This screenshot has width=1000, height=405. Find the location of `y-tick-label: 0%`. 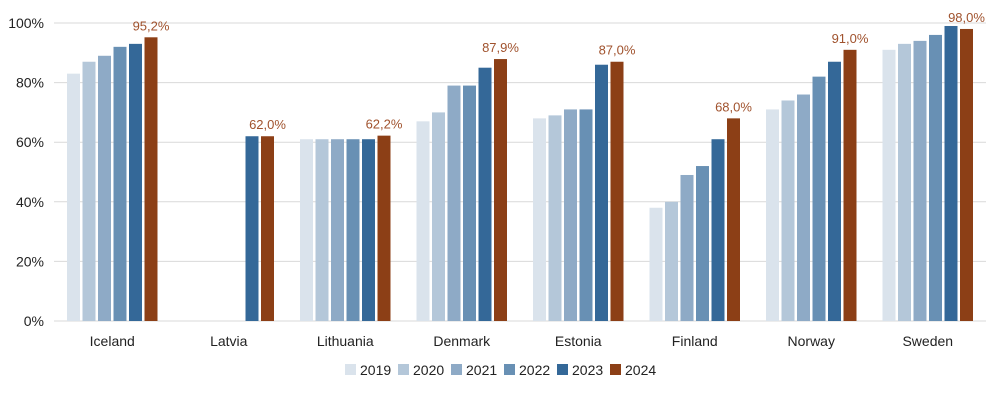

y-tick-label: 0% is located at coordinates (34, 321).